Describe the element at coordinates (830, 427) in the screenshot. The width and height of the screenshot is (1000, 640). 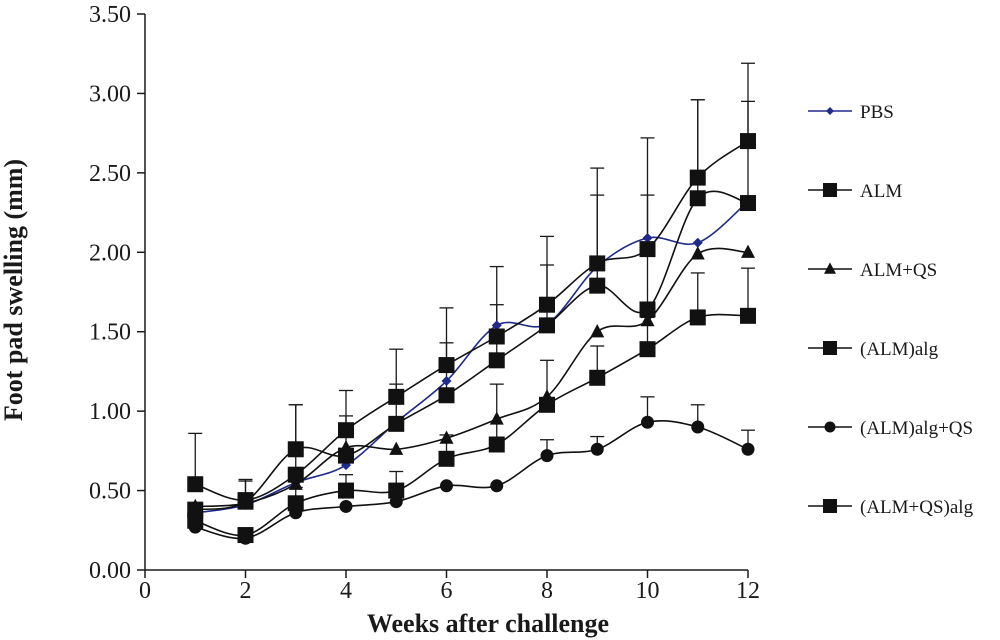
I see `legend-marker-alm-alg-qs` at that location.